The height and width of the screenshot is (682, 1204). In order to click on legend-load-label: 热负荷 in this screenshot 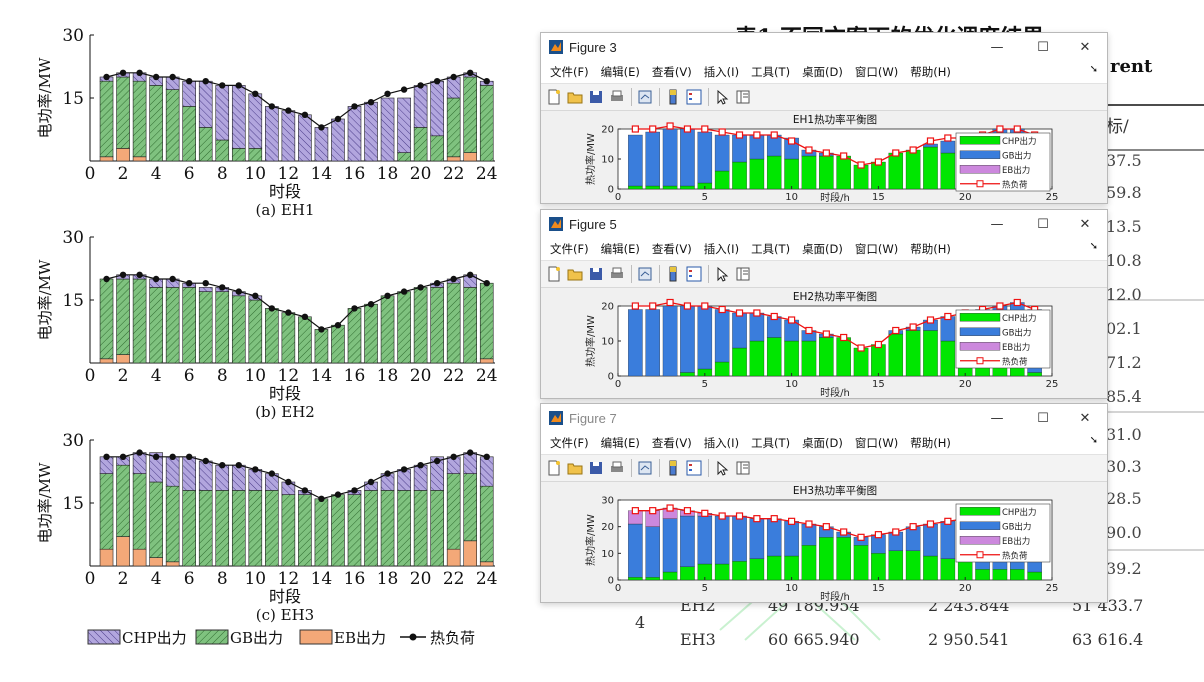, I will do `click(452, 638)`.